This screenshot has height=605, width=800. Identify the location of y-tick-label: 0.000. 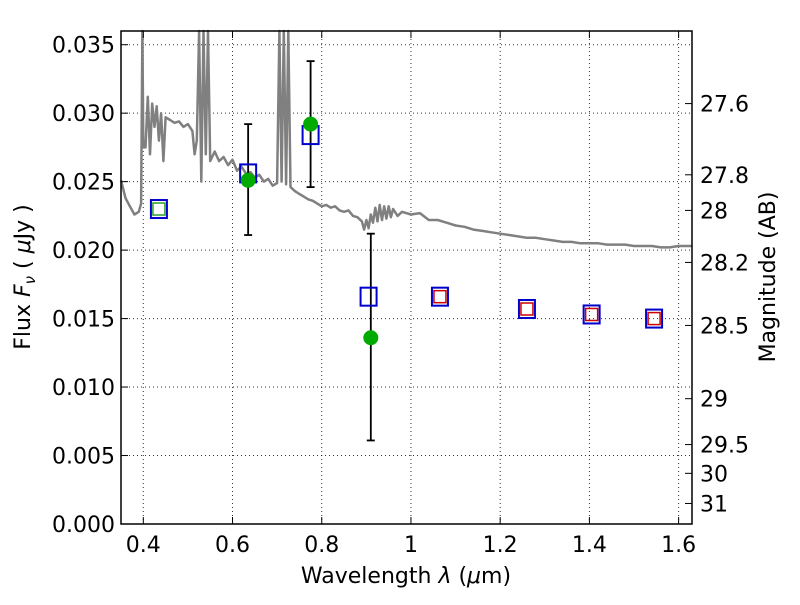
(83, 525).